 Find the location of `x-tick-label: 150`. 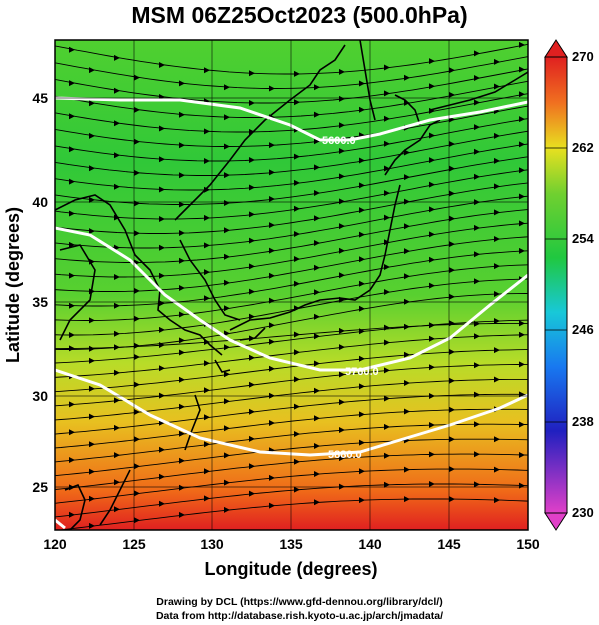

x-tick-label: 150 is located at coordinates (528, 544).